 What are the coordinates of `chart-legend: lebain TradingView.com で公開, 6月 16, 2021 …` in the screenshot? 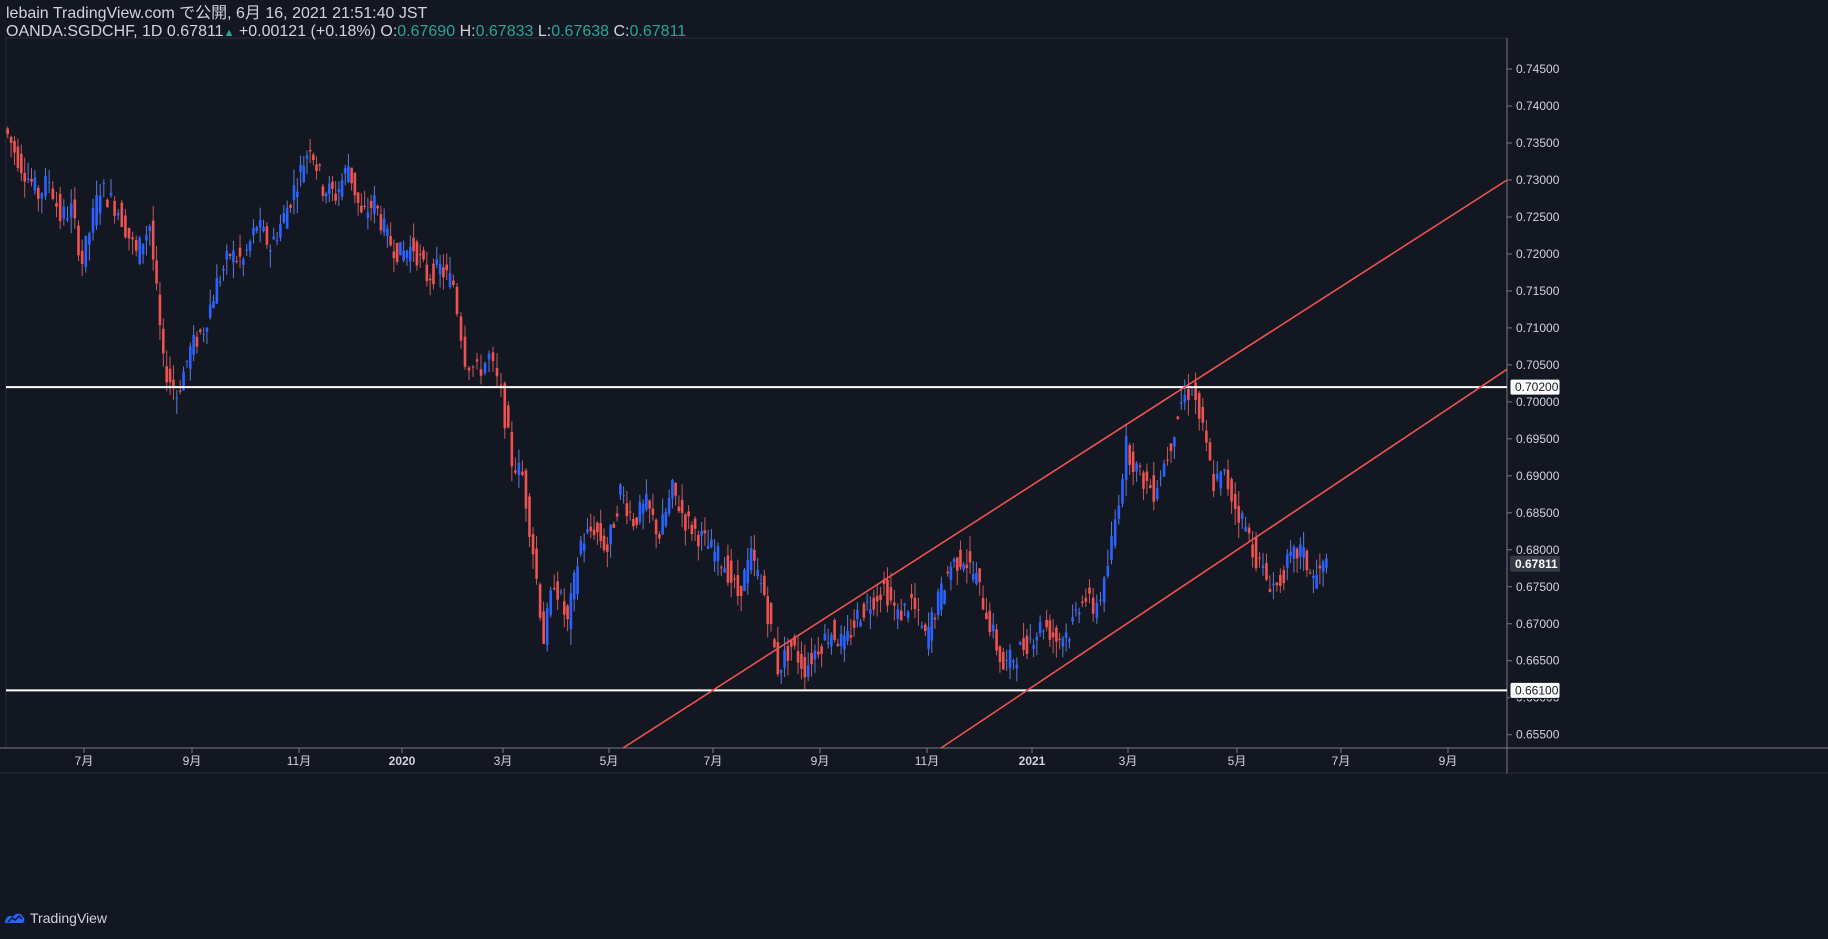 It's located at (346, 23).